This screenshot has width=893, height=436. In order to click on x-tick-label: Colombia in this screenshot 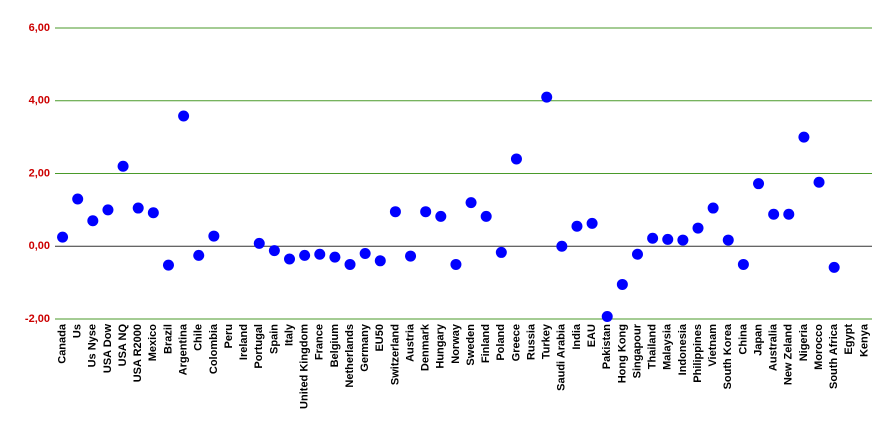, I will do `click(214, 348)`.